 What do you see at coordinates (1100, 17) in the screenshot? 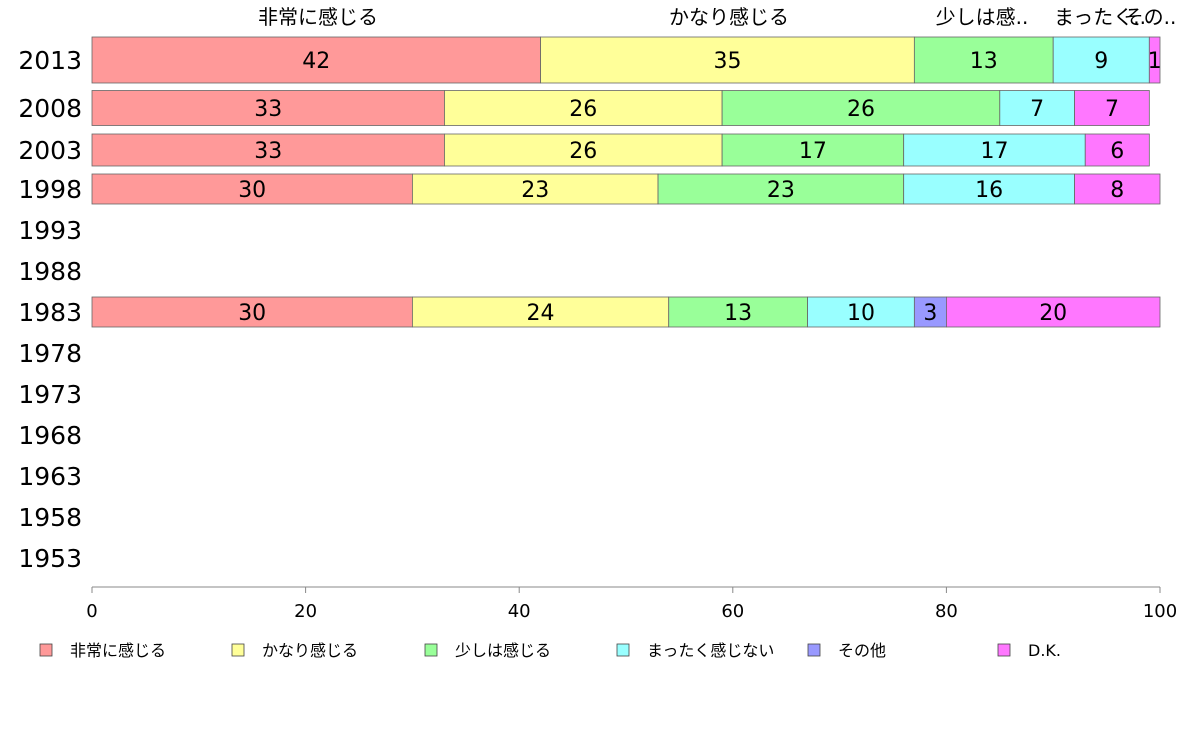
I see `top-series-label: まったく..` at bounding box center [1100, 17].